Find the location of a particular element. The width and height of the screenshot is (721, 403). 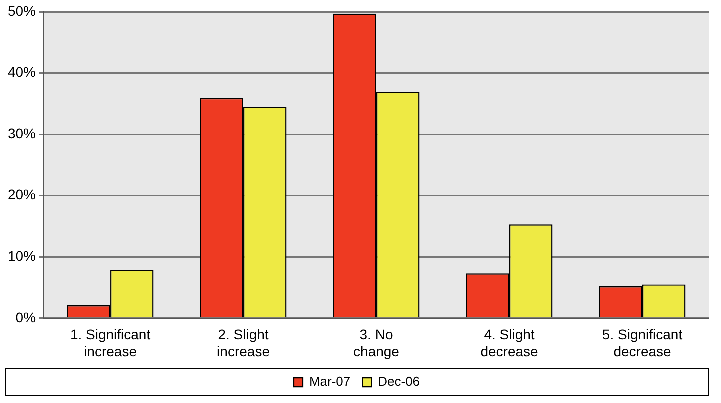

y-tick-label: 20% is located at coordinates (22, 194).